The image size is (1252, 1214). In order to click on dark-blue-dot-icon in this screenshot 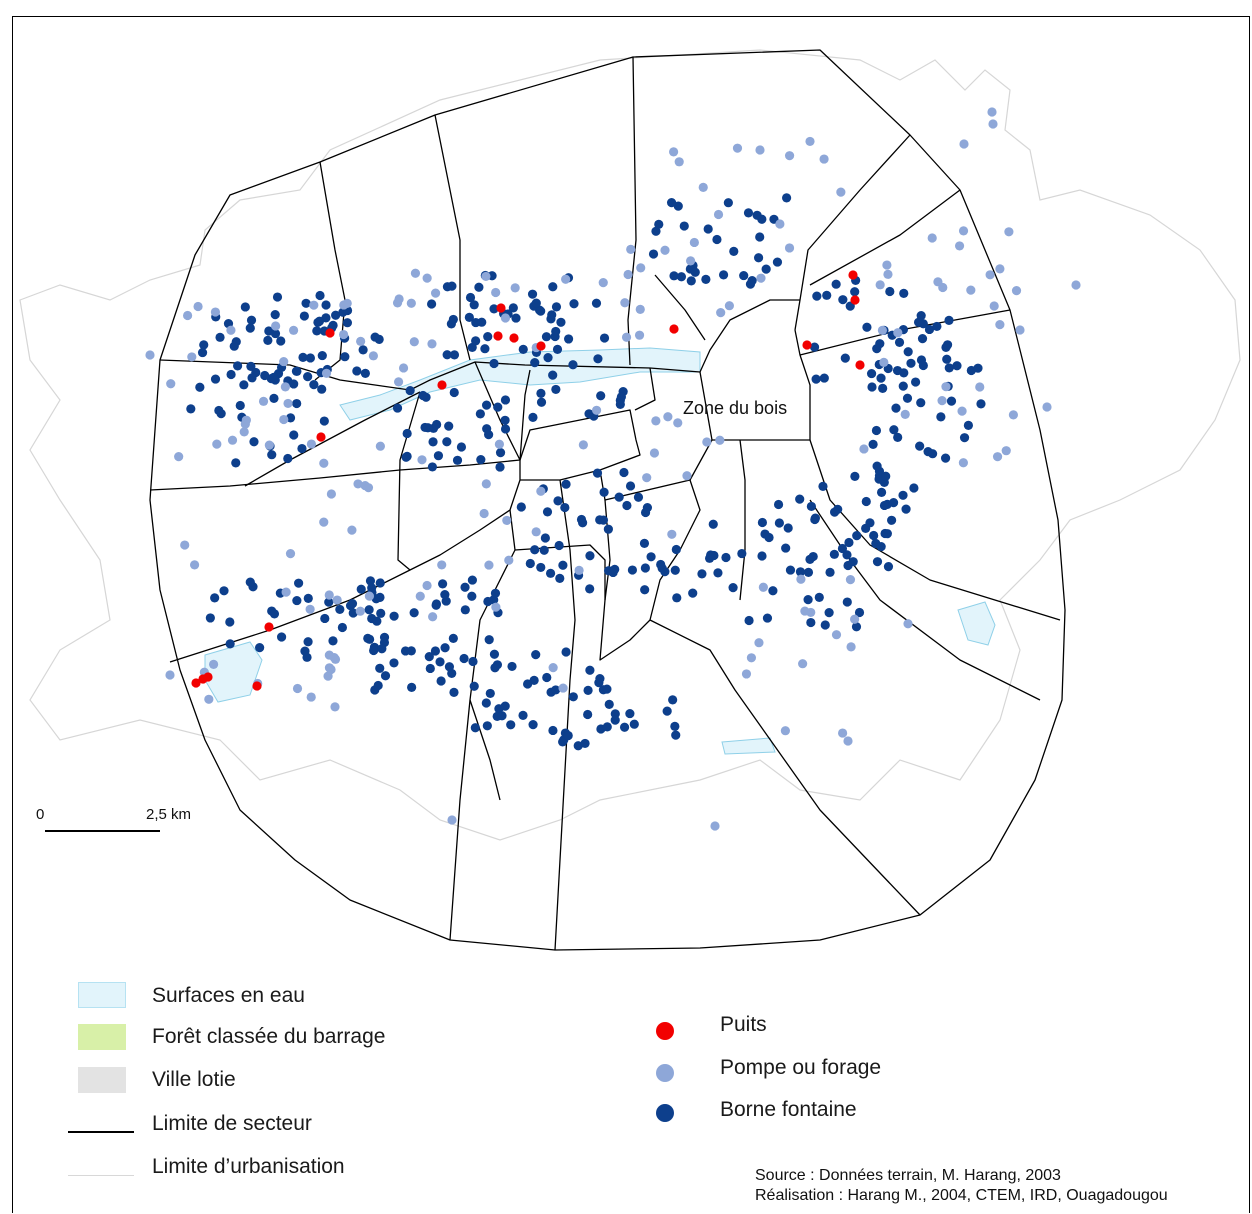, I will do `click(665, 1113)`.